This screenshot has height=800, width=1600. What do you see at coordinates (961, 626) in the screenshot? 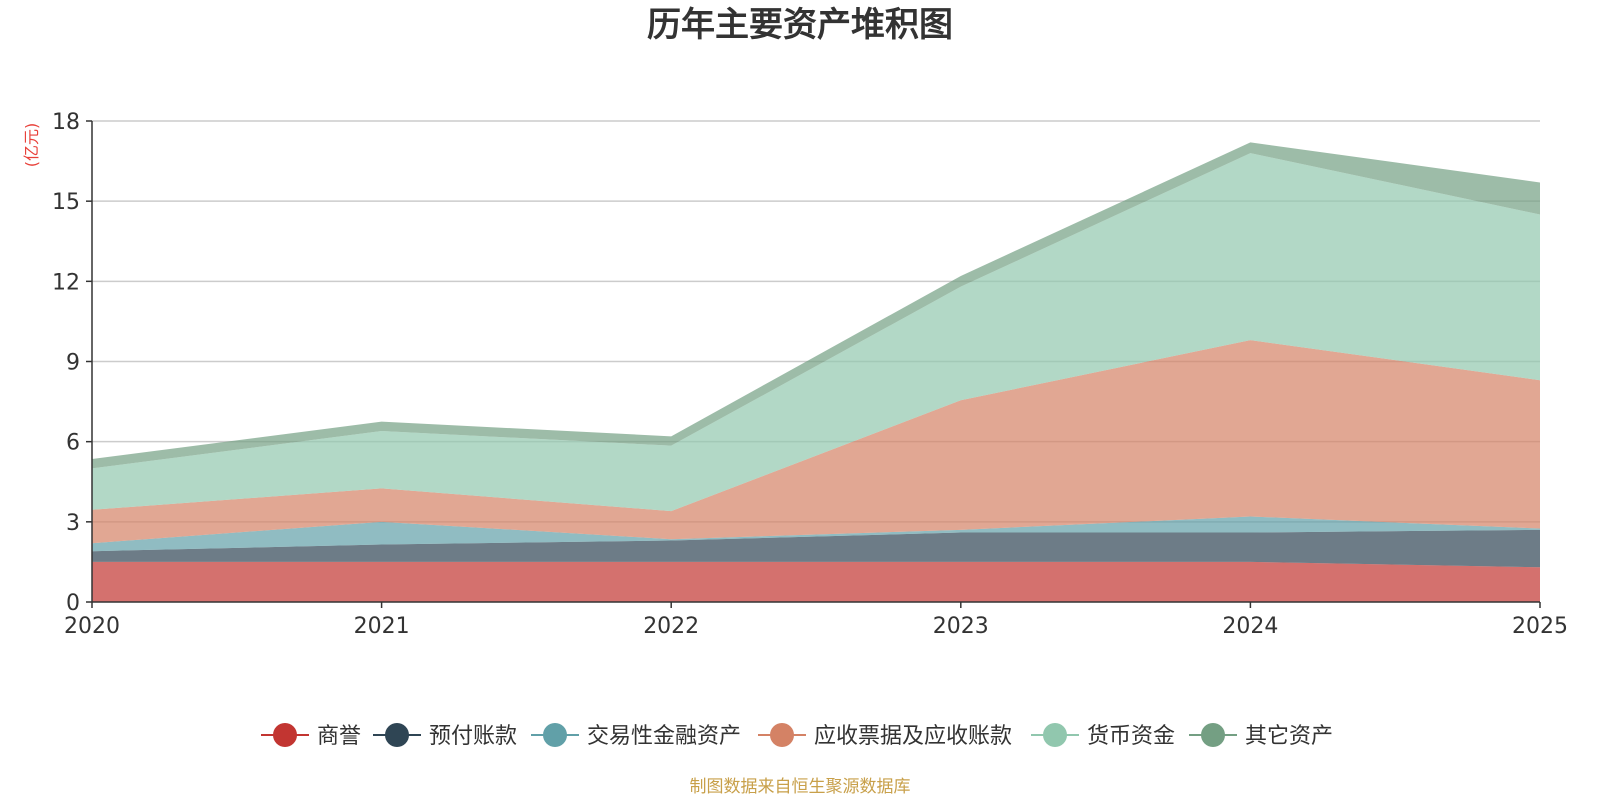
I see `x-tick-label-2023: 2023` at bounding box center [961, 626].